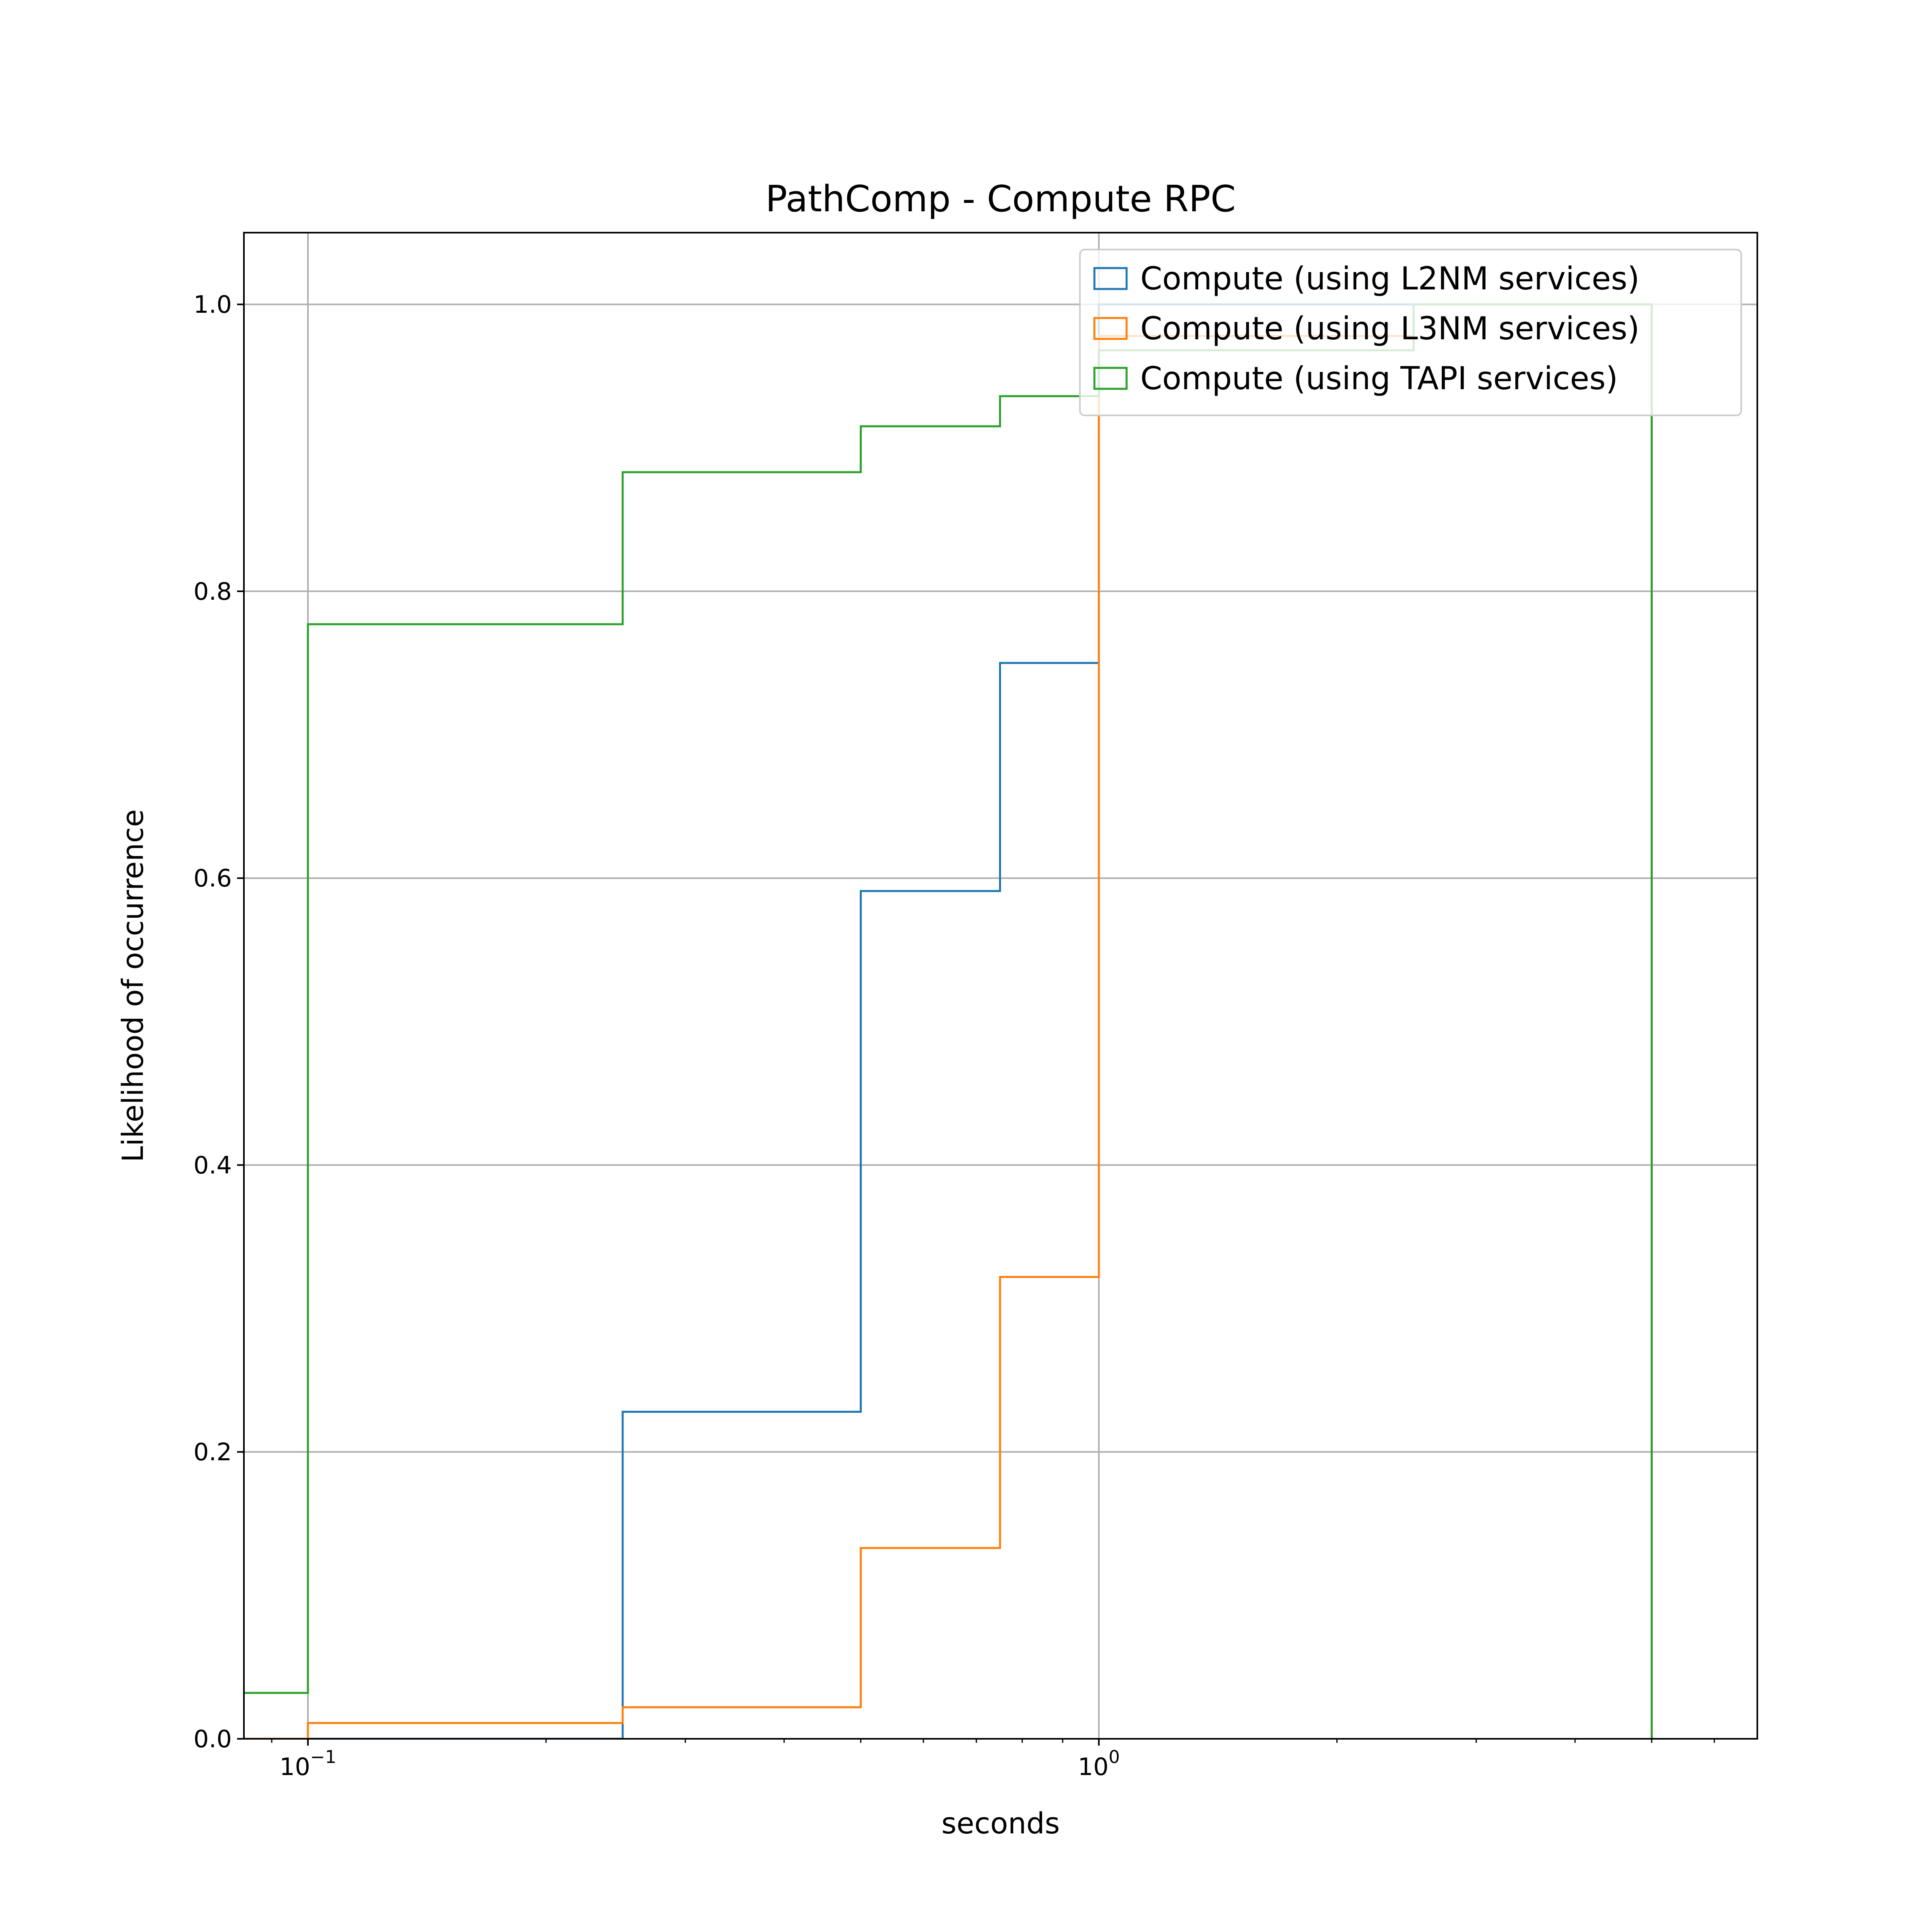  I want to click on y-axis-label: Likelihood of occurrence, so click(133, 985).